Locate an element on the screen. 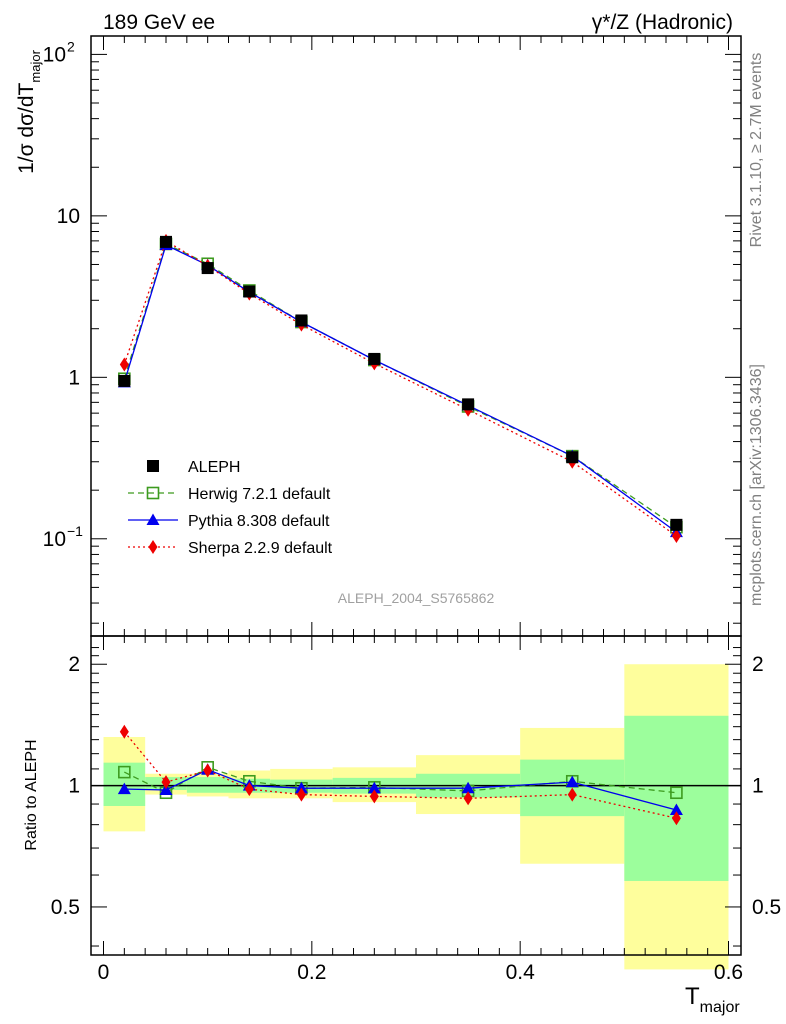 The width and height of the screenshot is (786, 1024). ratio-ylabel: Ratio to ALEPH is located at coordinates (31, 794).